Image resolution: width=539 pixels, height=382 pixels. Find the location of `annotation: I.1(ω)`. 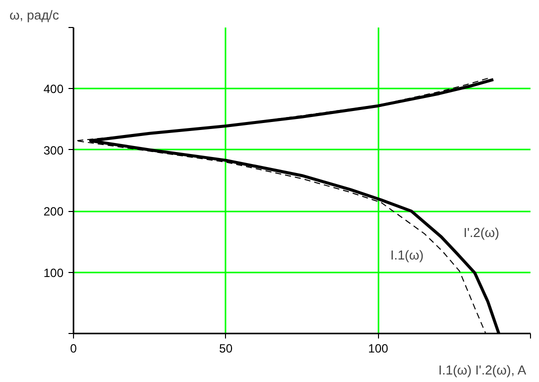

annotation: I.1(ω) is located at coordinates (407, 255).